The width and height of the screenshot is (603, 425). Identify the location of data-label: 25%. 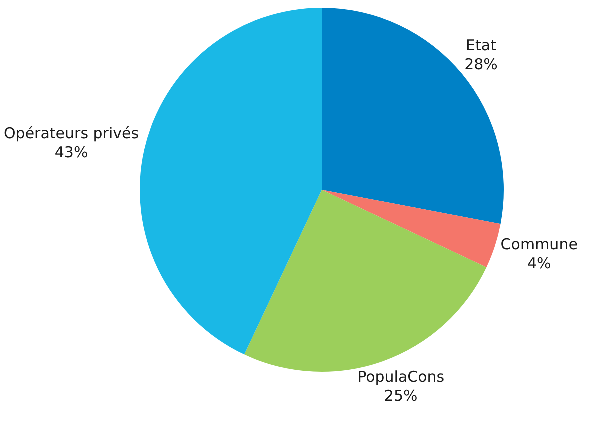
(401, 395).